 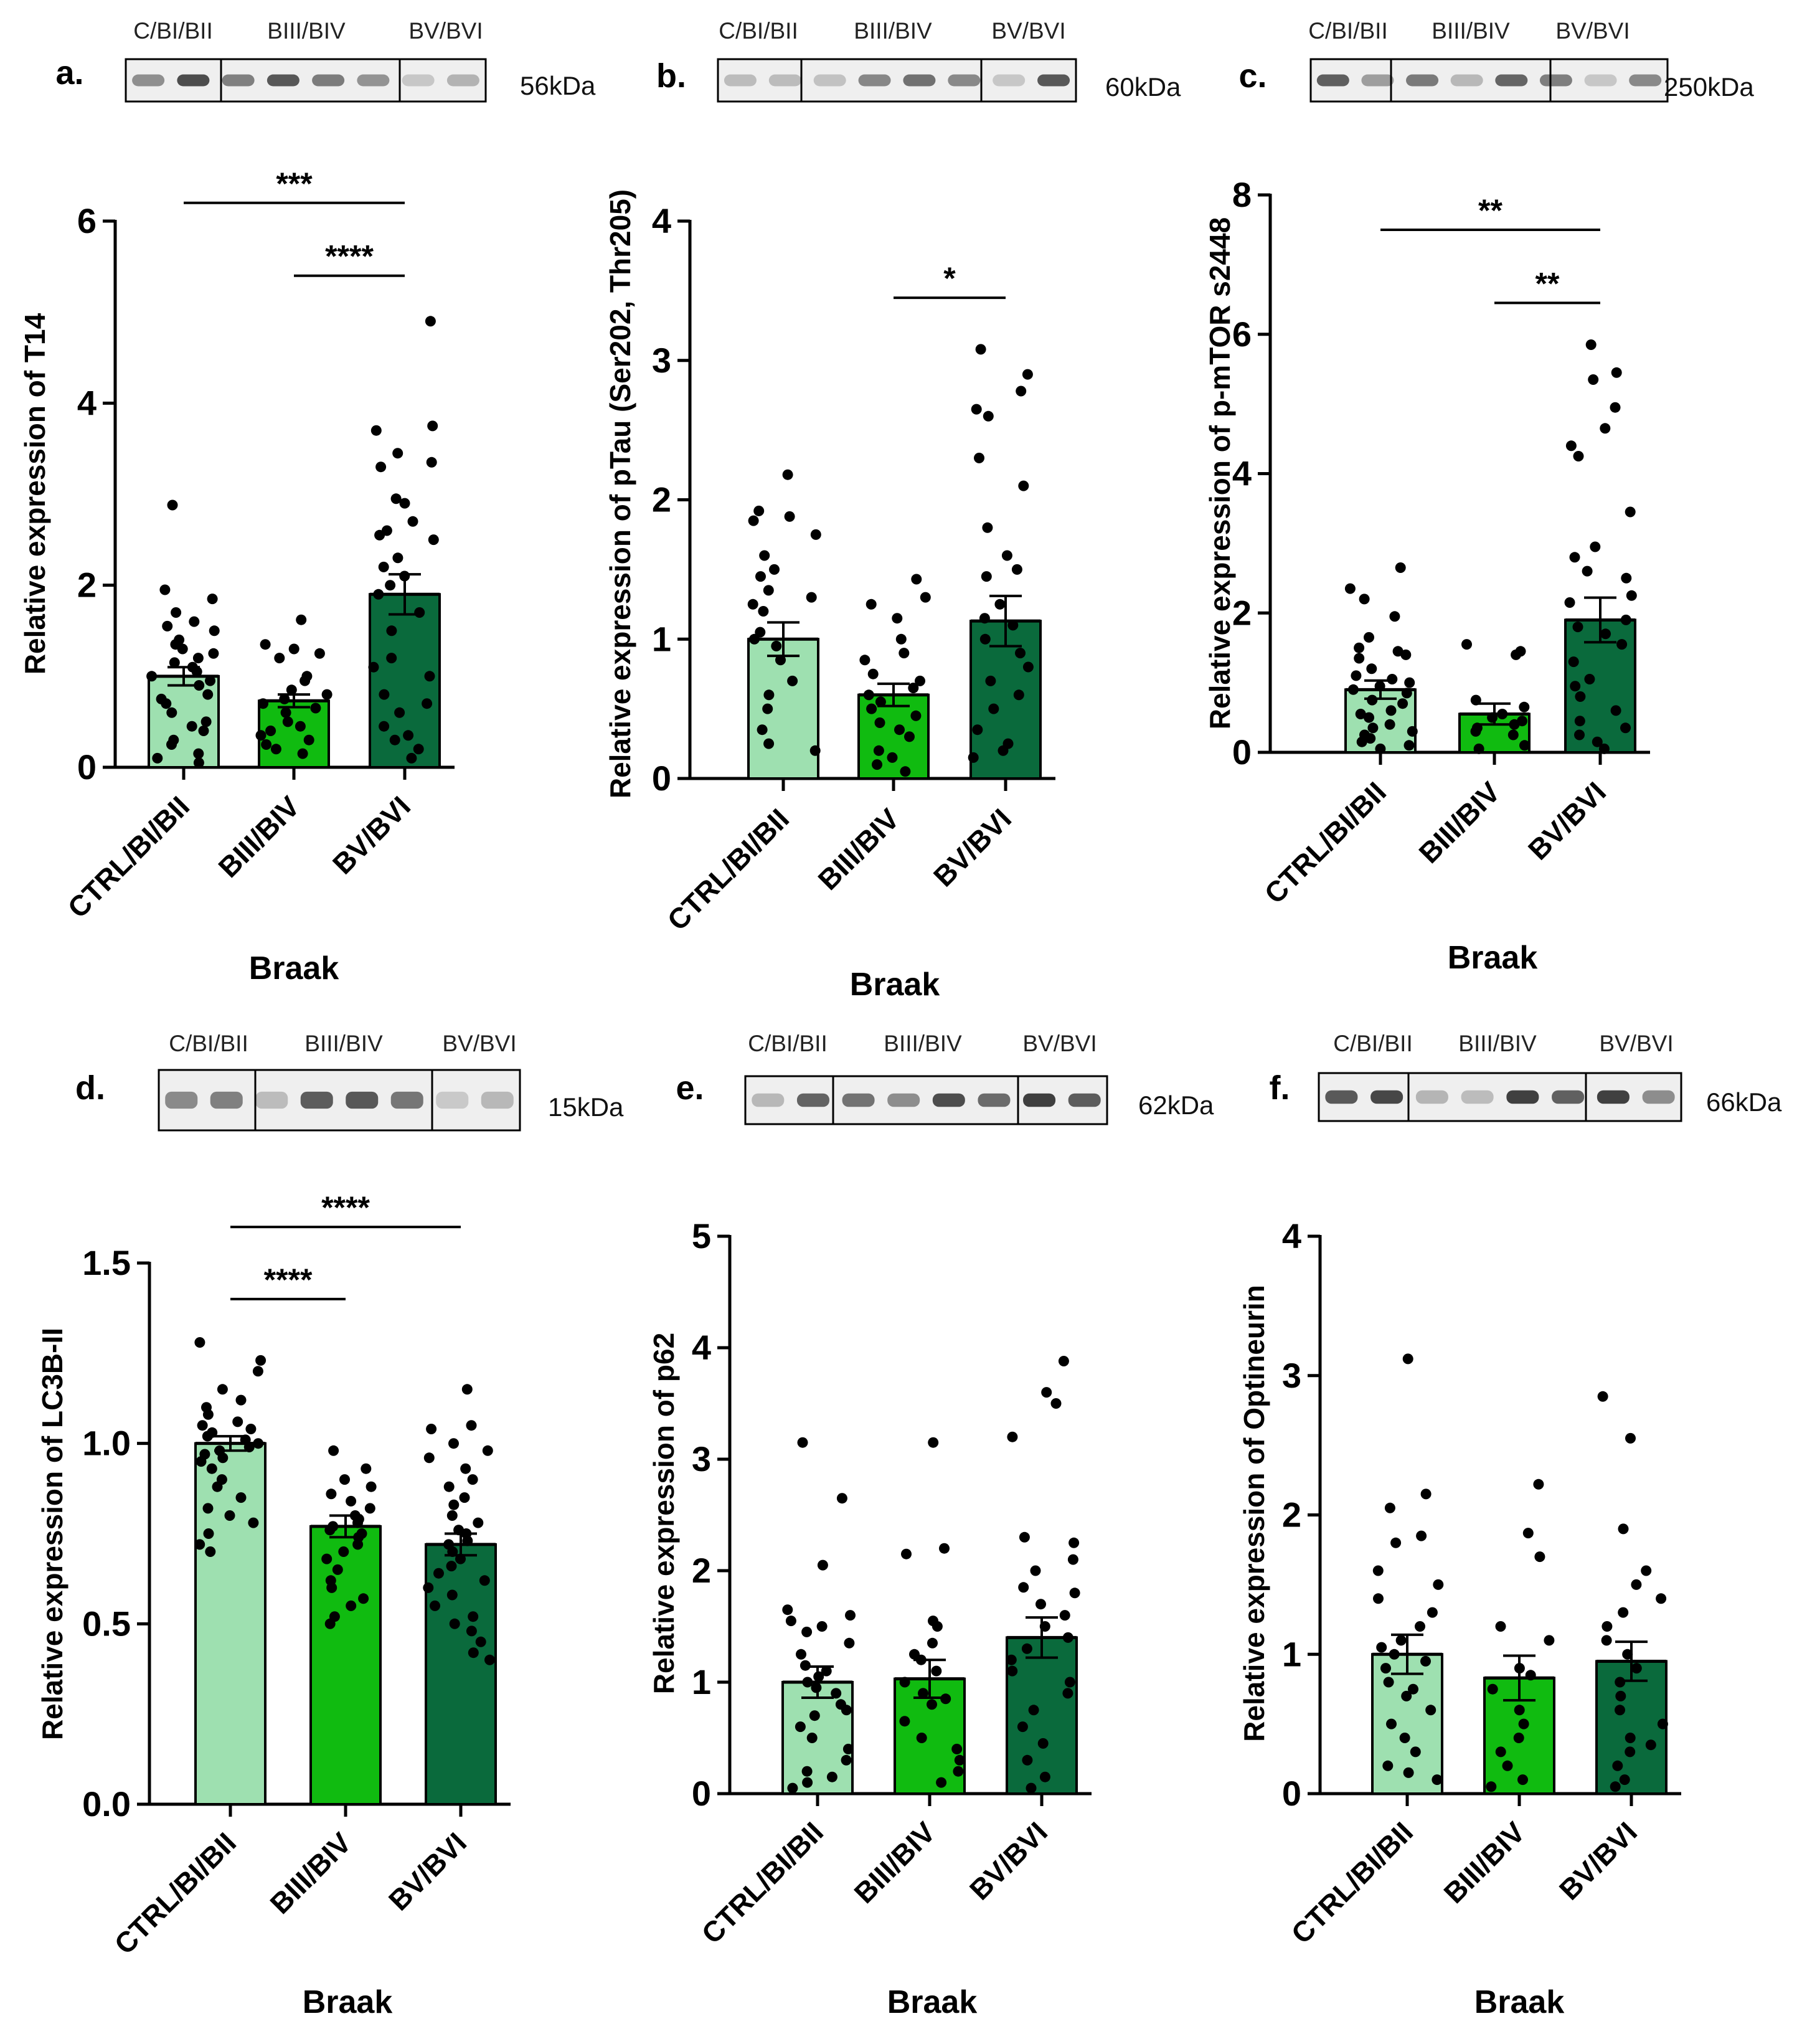 What do you see at coordinates (701, 1459) in the screenshot?
I see `y-tick-label: 3` at bounding box center [701, 1459].